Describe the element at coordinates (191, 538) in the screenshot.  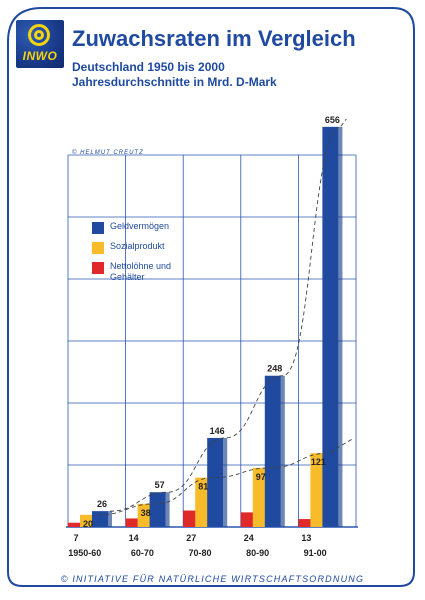
I see `data-label-nettoloehne: 27` at that location.